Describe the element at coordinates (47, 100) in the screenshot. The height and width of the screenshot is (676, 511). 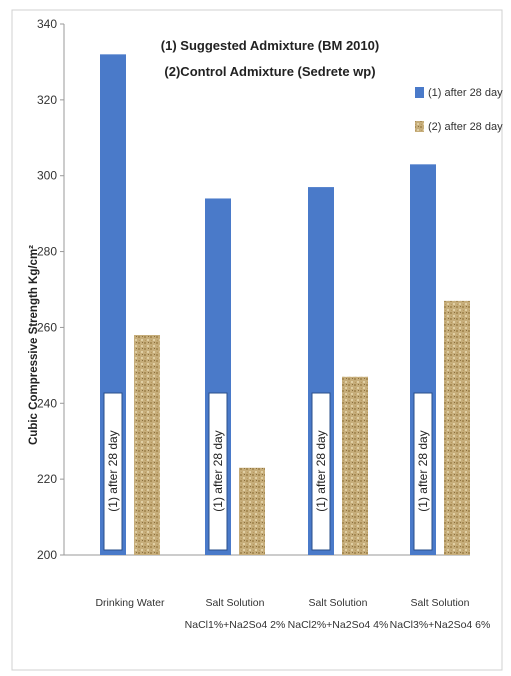
I see `y-tick-label: 320` at that location.